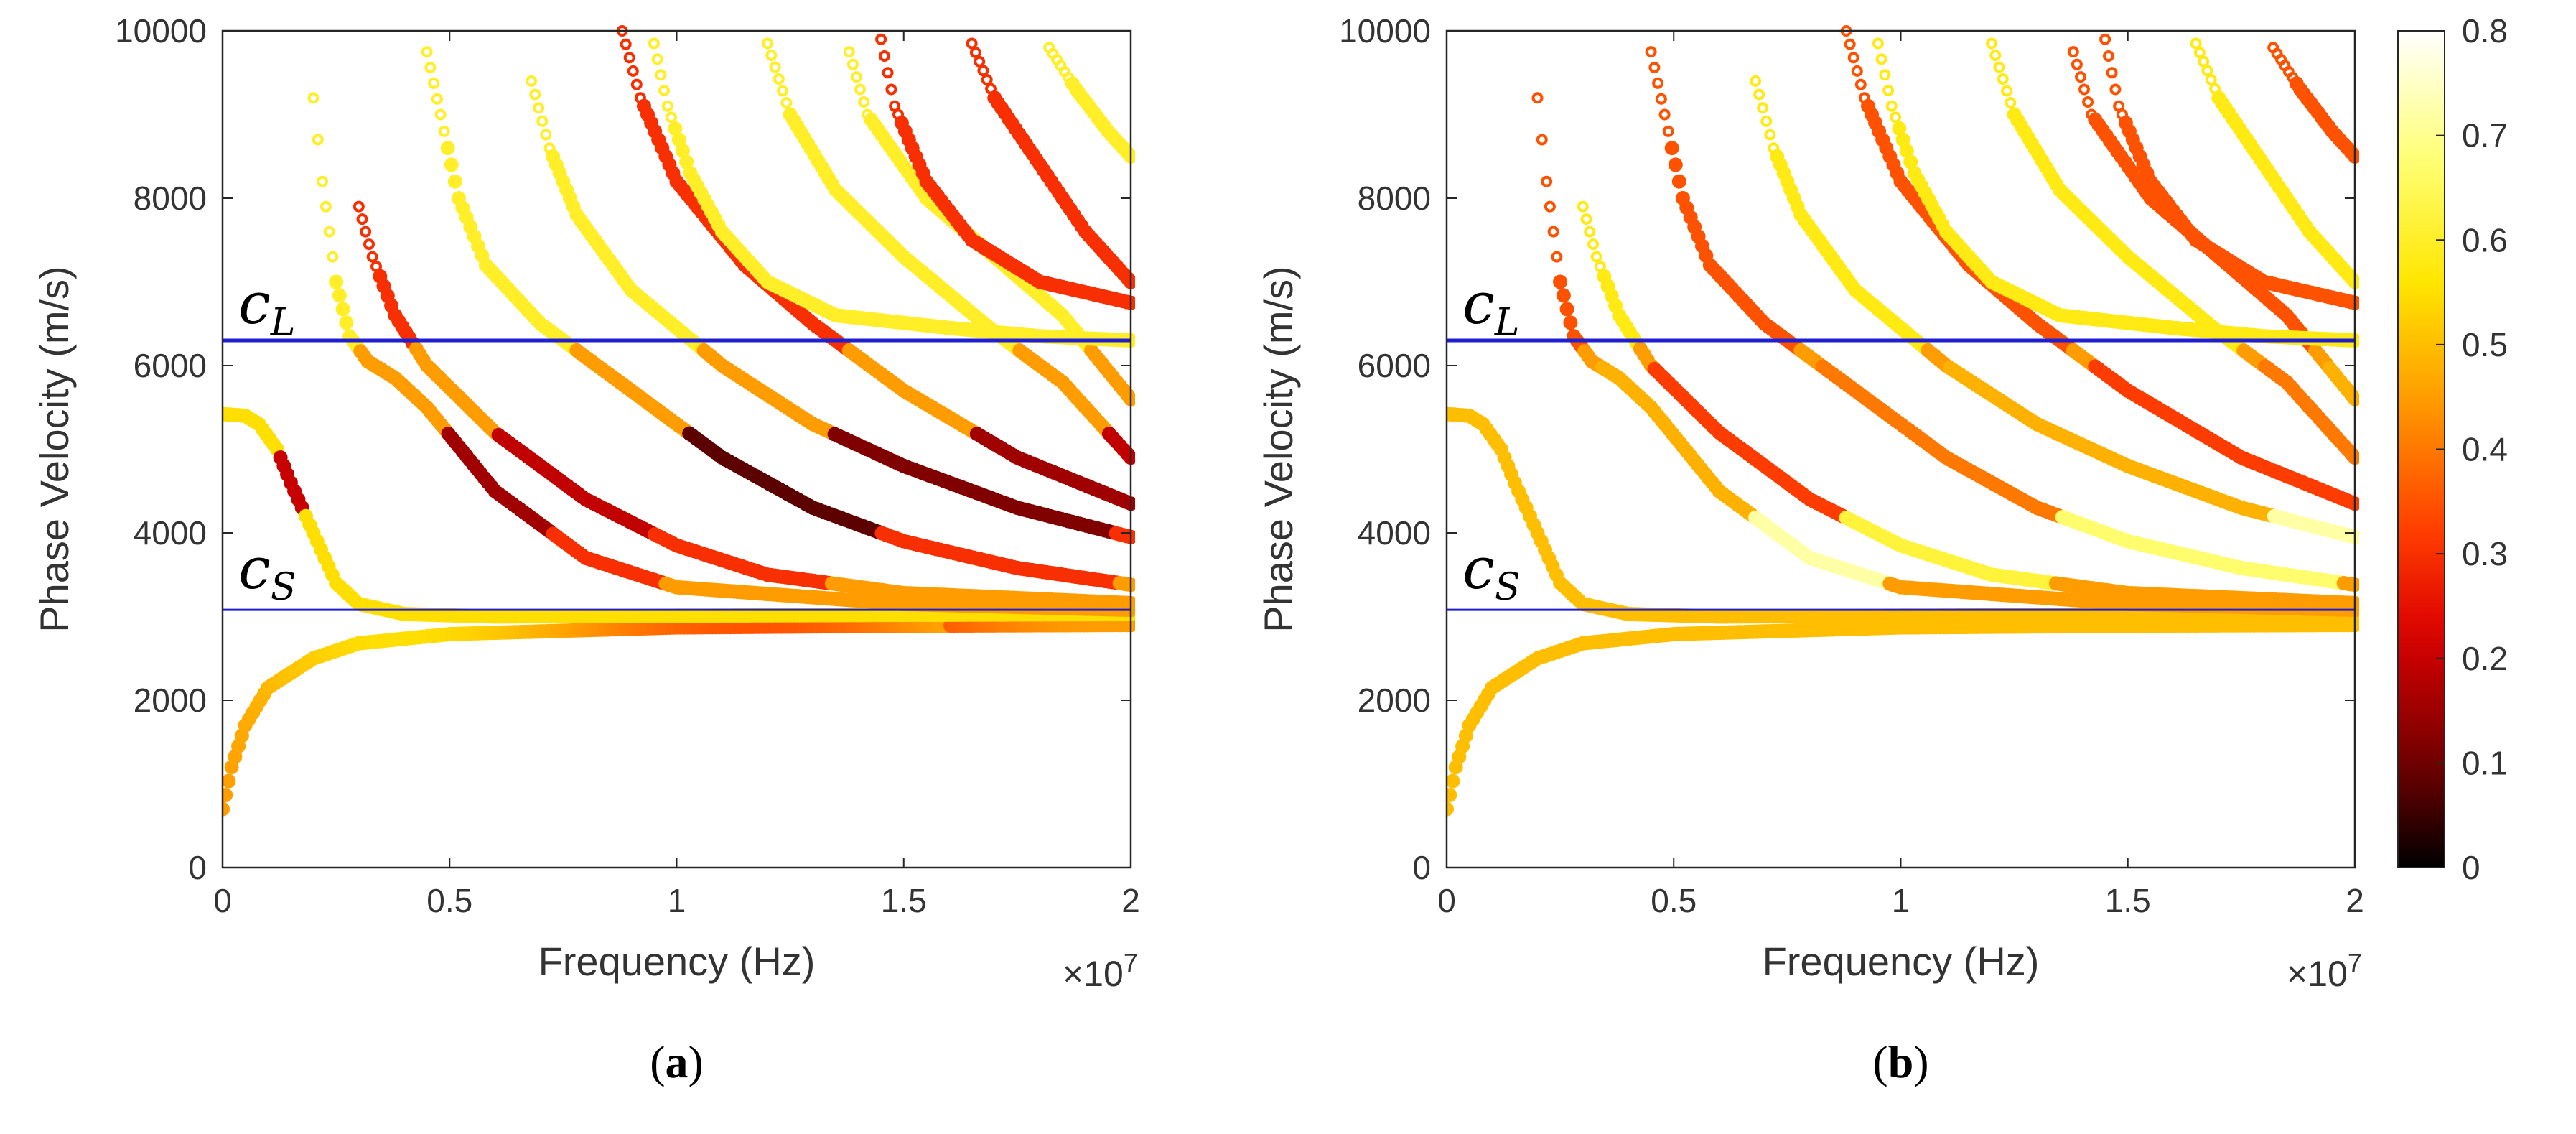 The height and width of the screenshot is (1134, 2576). I want to click on colorbar-tick-label: 0.2, so click(2485, 658).